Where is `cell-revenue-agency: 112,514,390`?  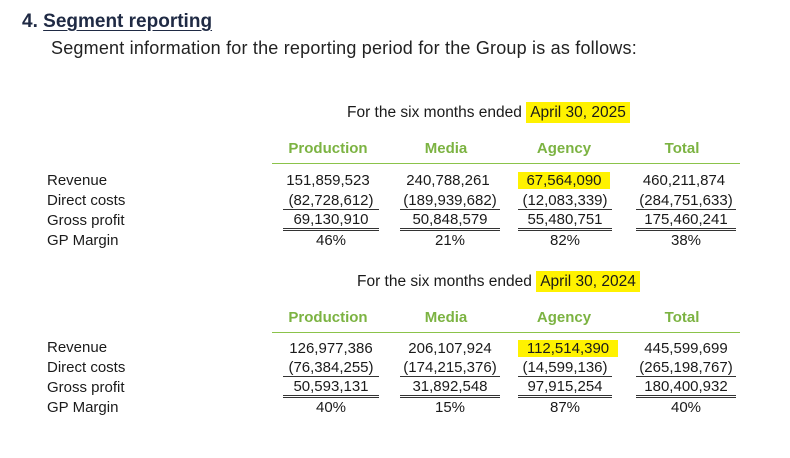 cell-revenue-agency: 112,514,390 is located at coordinates (568, 348).